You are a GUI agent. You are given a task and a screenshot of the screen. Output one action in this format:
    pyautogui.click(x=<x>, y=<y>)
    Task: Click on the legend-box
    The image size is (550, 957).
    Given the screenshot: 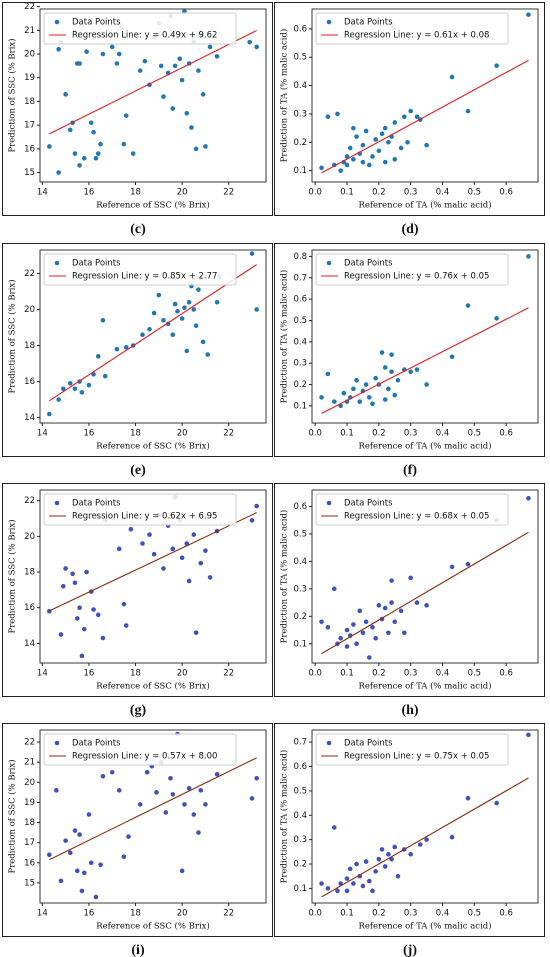 What is the action you would take?
    pyautogui.click(x=412, y=509)
    